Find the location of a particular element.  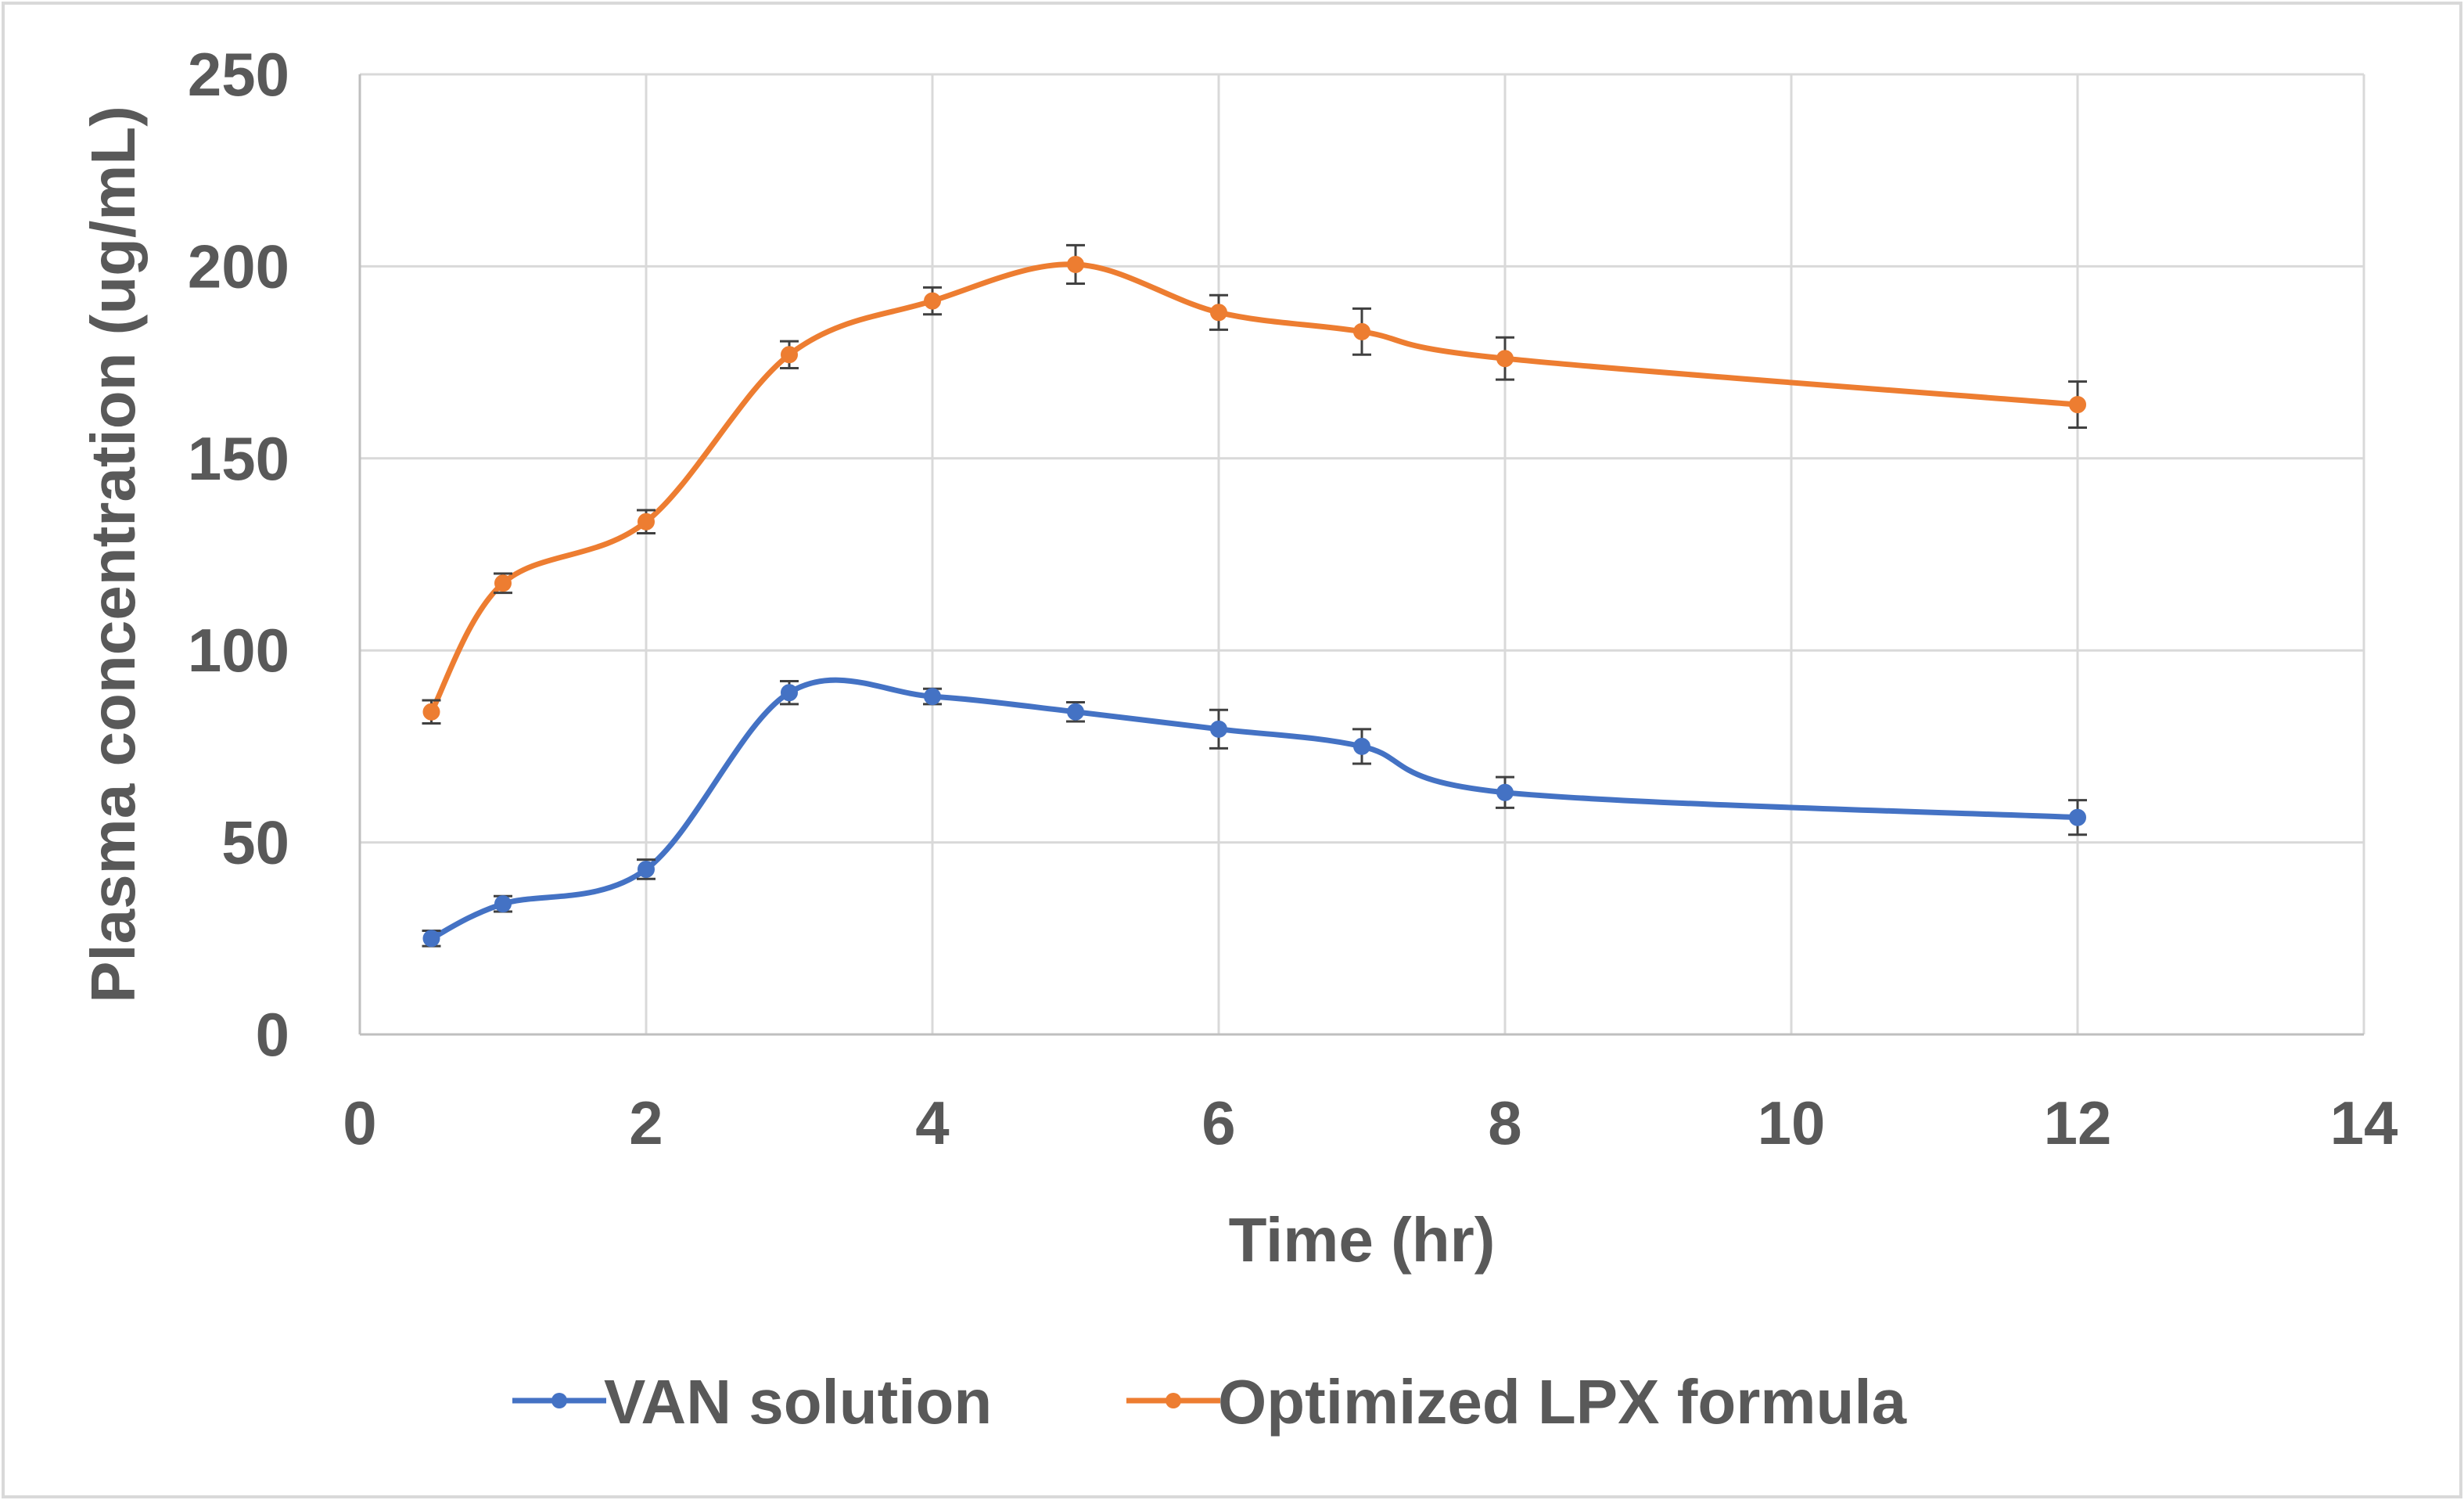

y-tick-label: 50 is located at coordinates (255, 842).